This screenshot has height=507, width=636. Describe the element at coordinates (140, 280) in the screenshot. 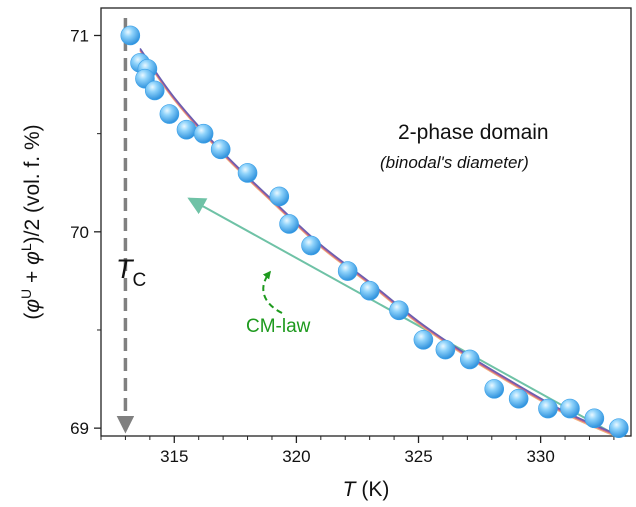

I see `tc-label-sub: C` at that location.